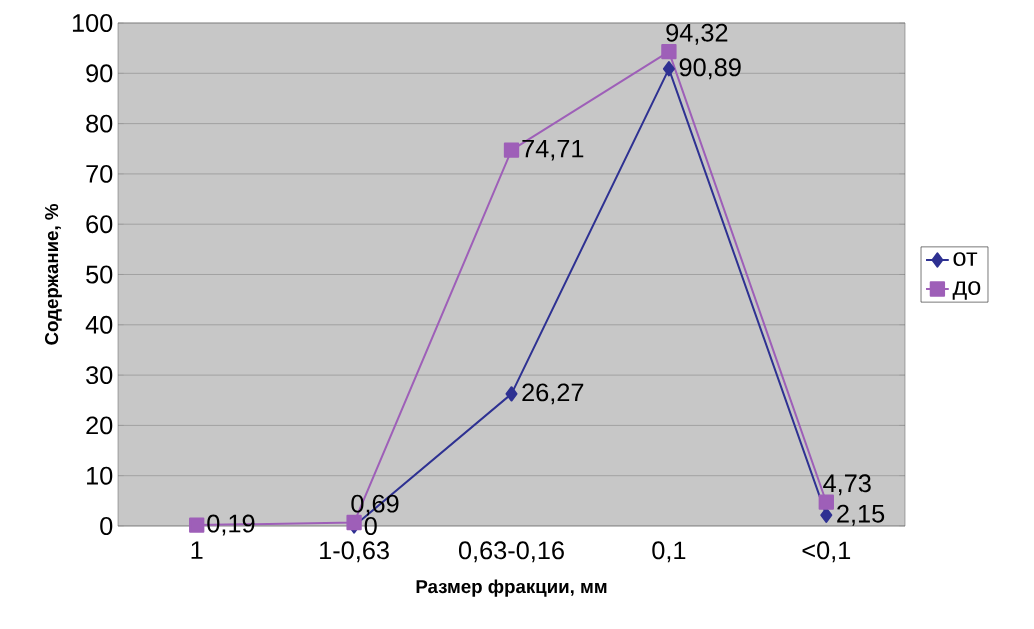 This screenshot has height=629, width=1034. Describe the element at coordinates (100, 475) in the screenshot. I see `y-tick-label: 10` at that location.